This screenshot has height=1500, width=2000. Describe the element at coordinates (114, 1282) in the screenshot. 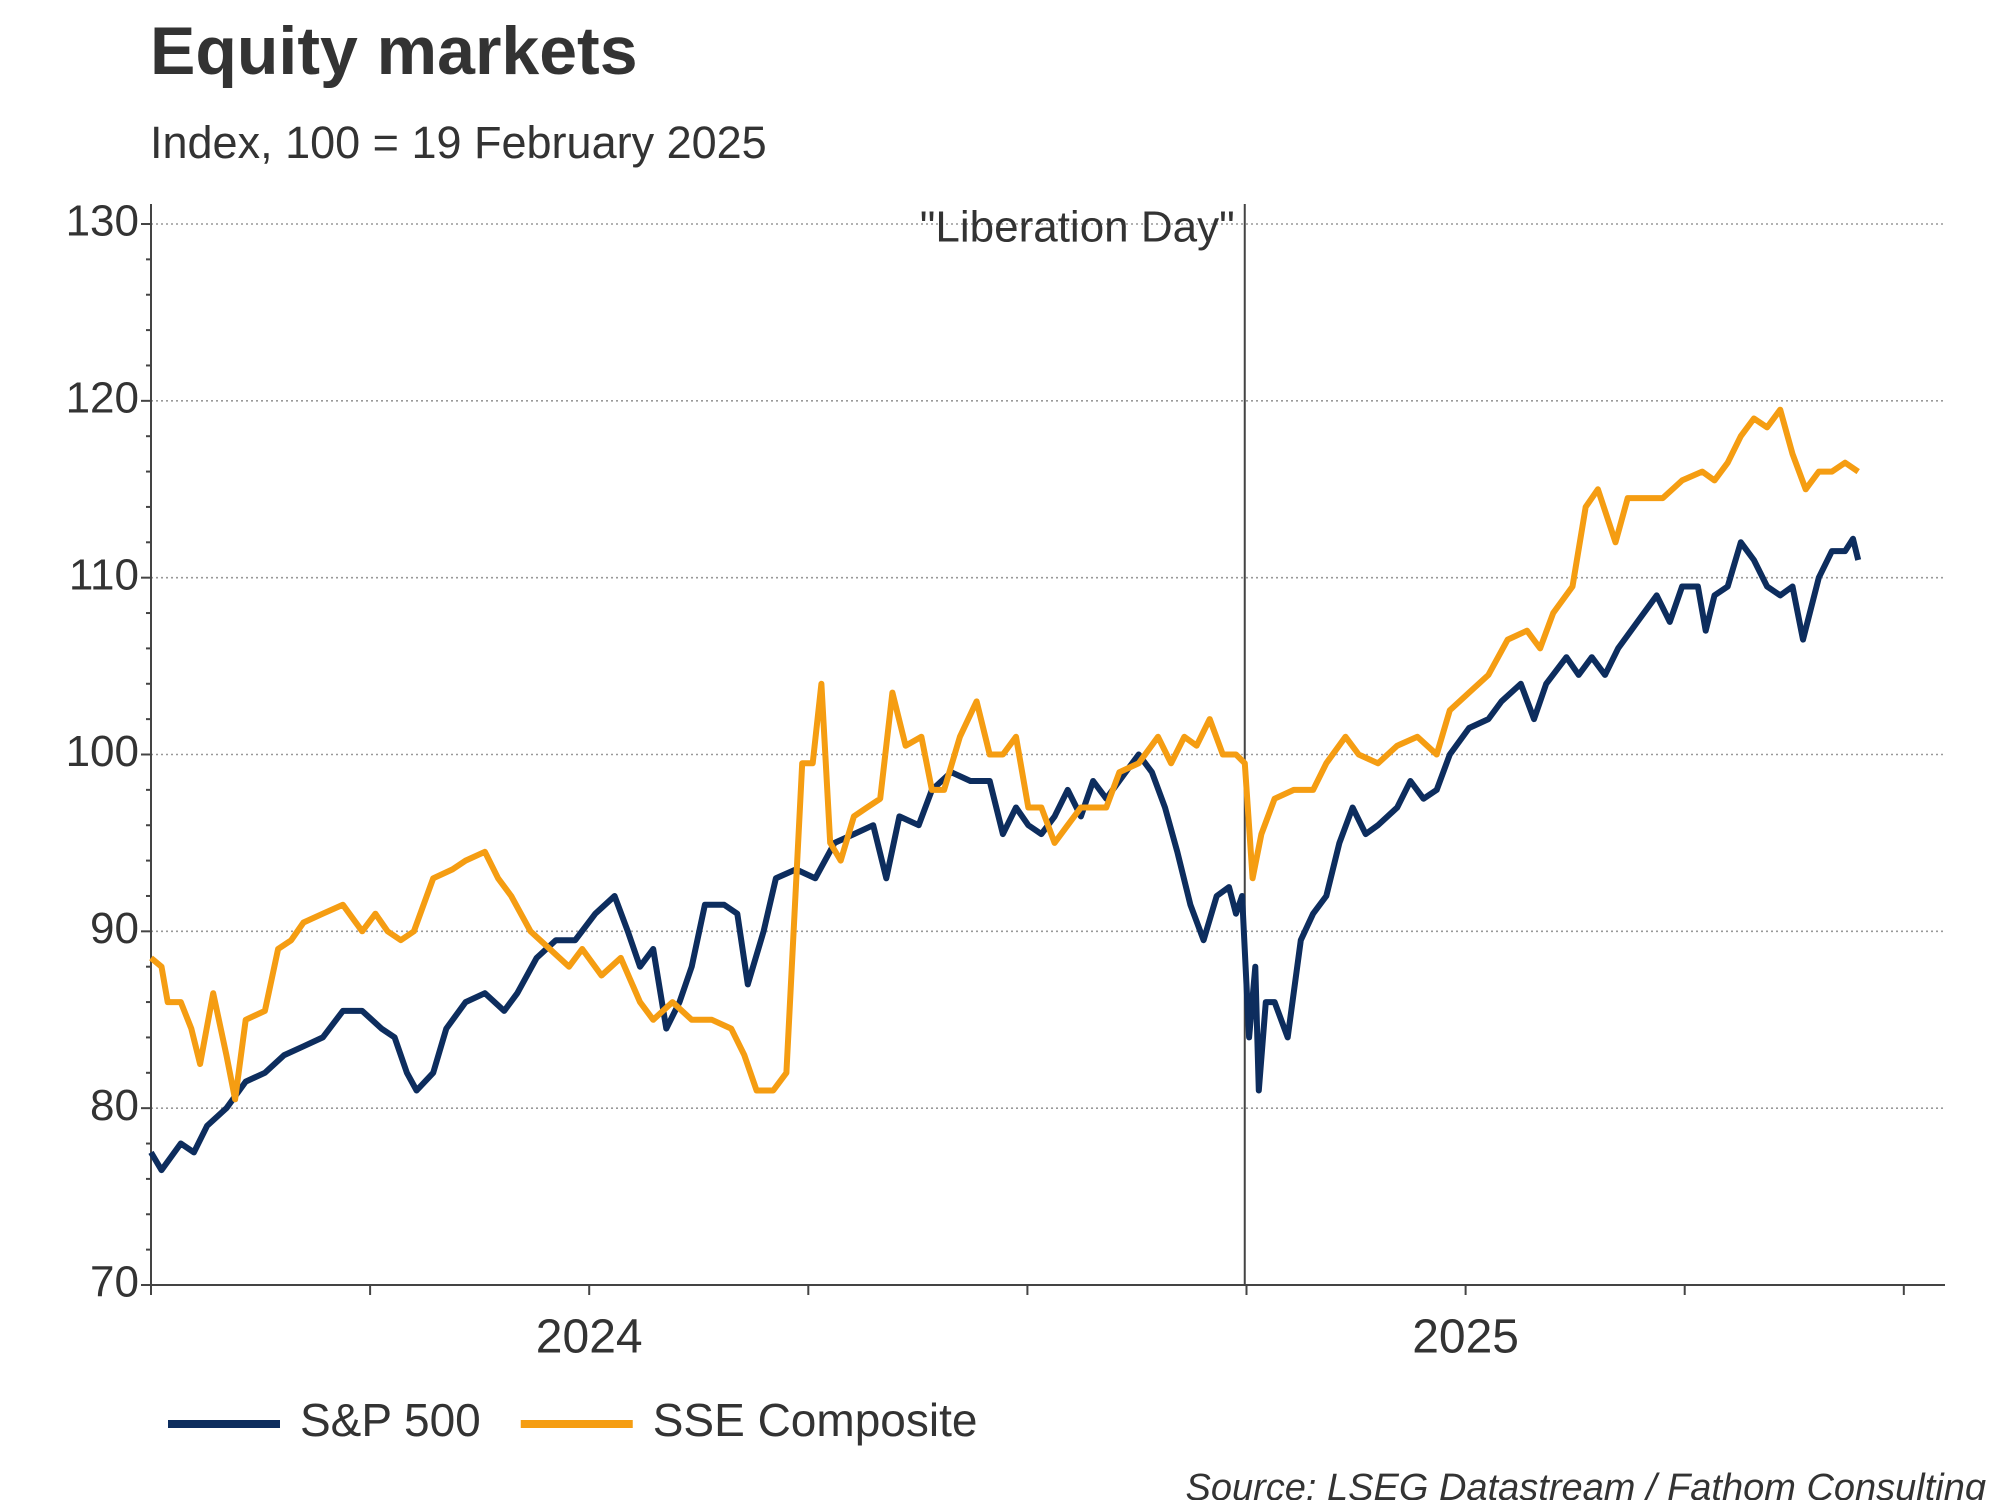

I see `y-tick-label: 70` at that location.